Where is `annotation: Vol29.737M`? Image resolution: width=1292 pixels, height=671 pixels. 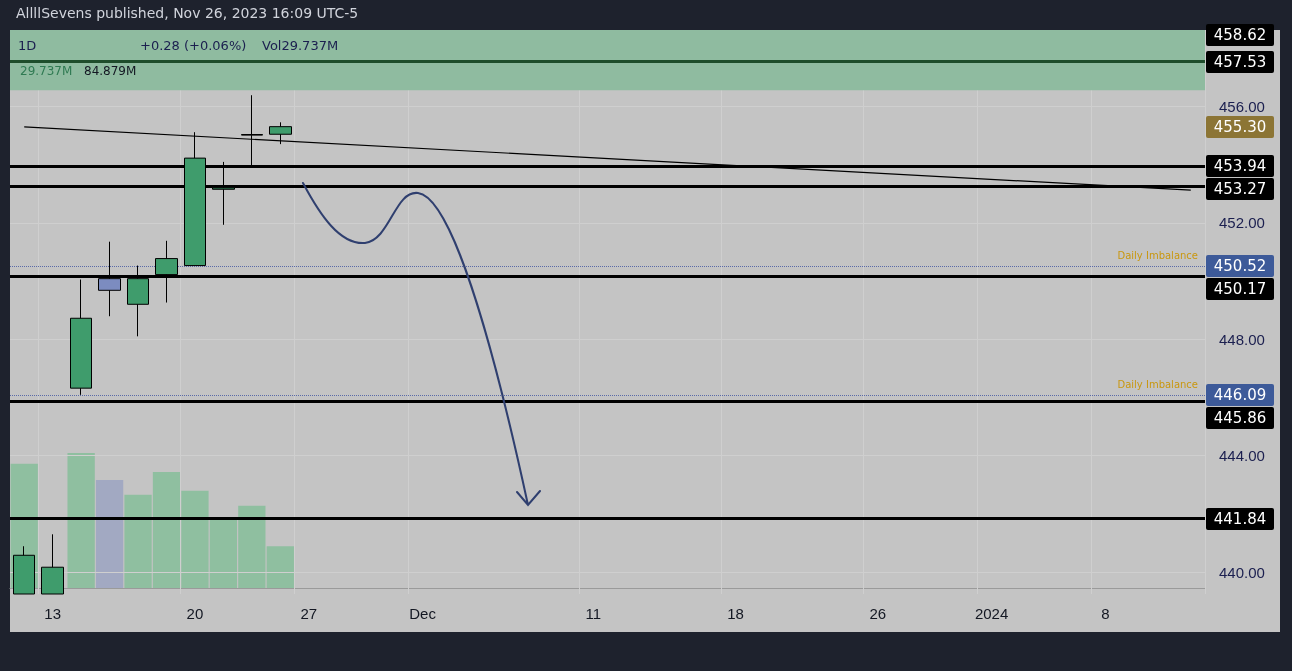
annotation: Vol29.737M is located at coordinates (300, 45).